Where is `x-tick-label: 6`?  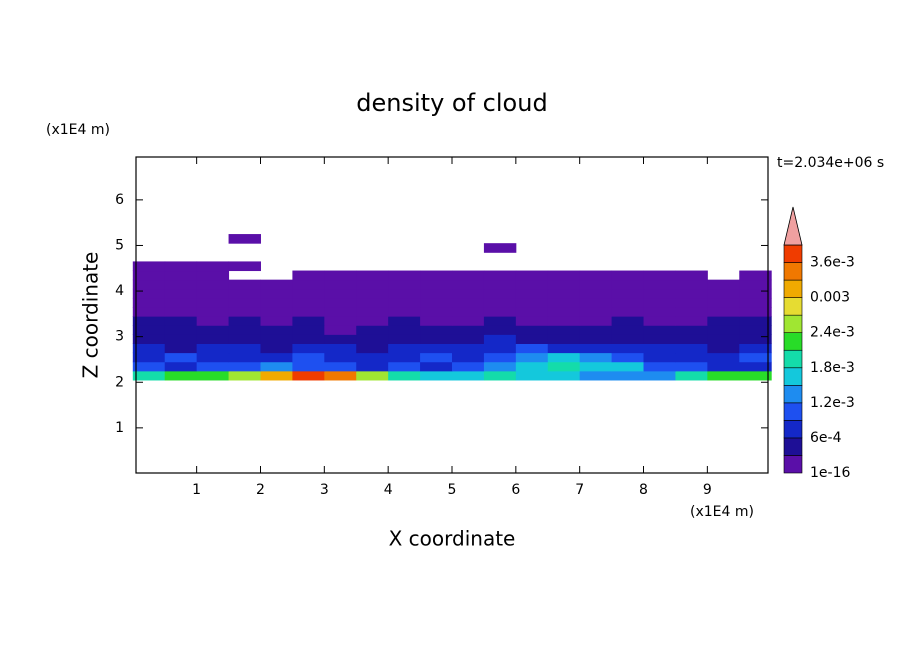
x-tick-label: 6 is located at coordinates (515, 490).